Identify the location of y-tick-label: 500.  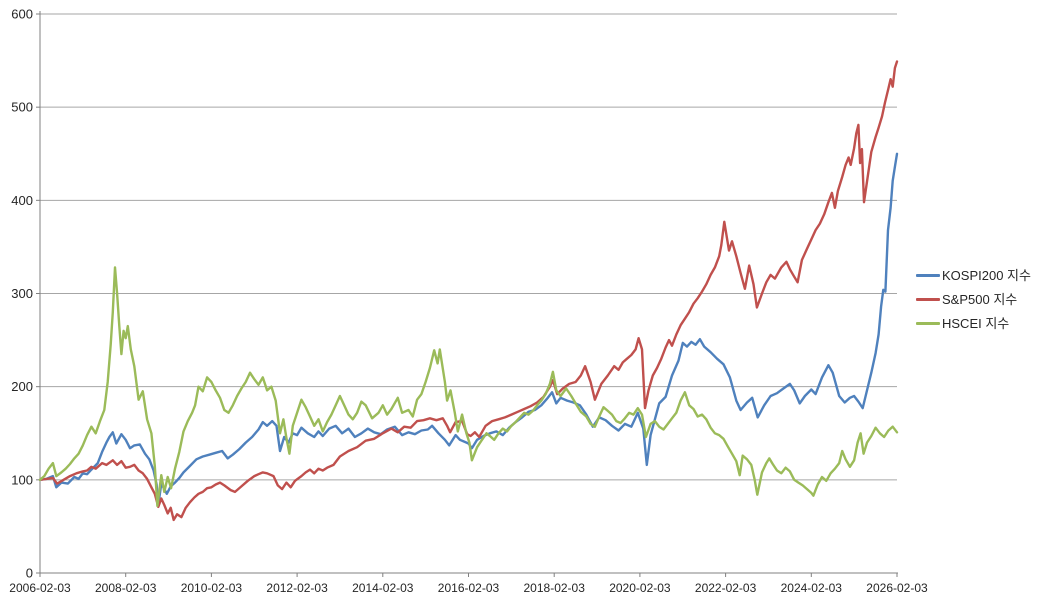
(22, 107).